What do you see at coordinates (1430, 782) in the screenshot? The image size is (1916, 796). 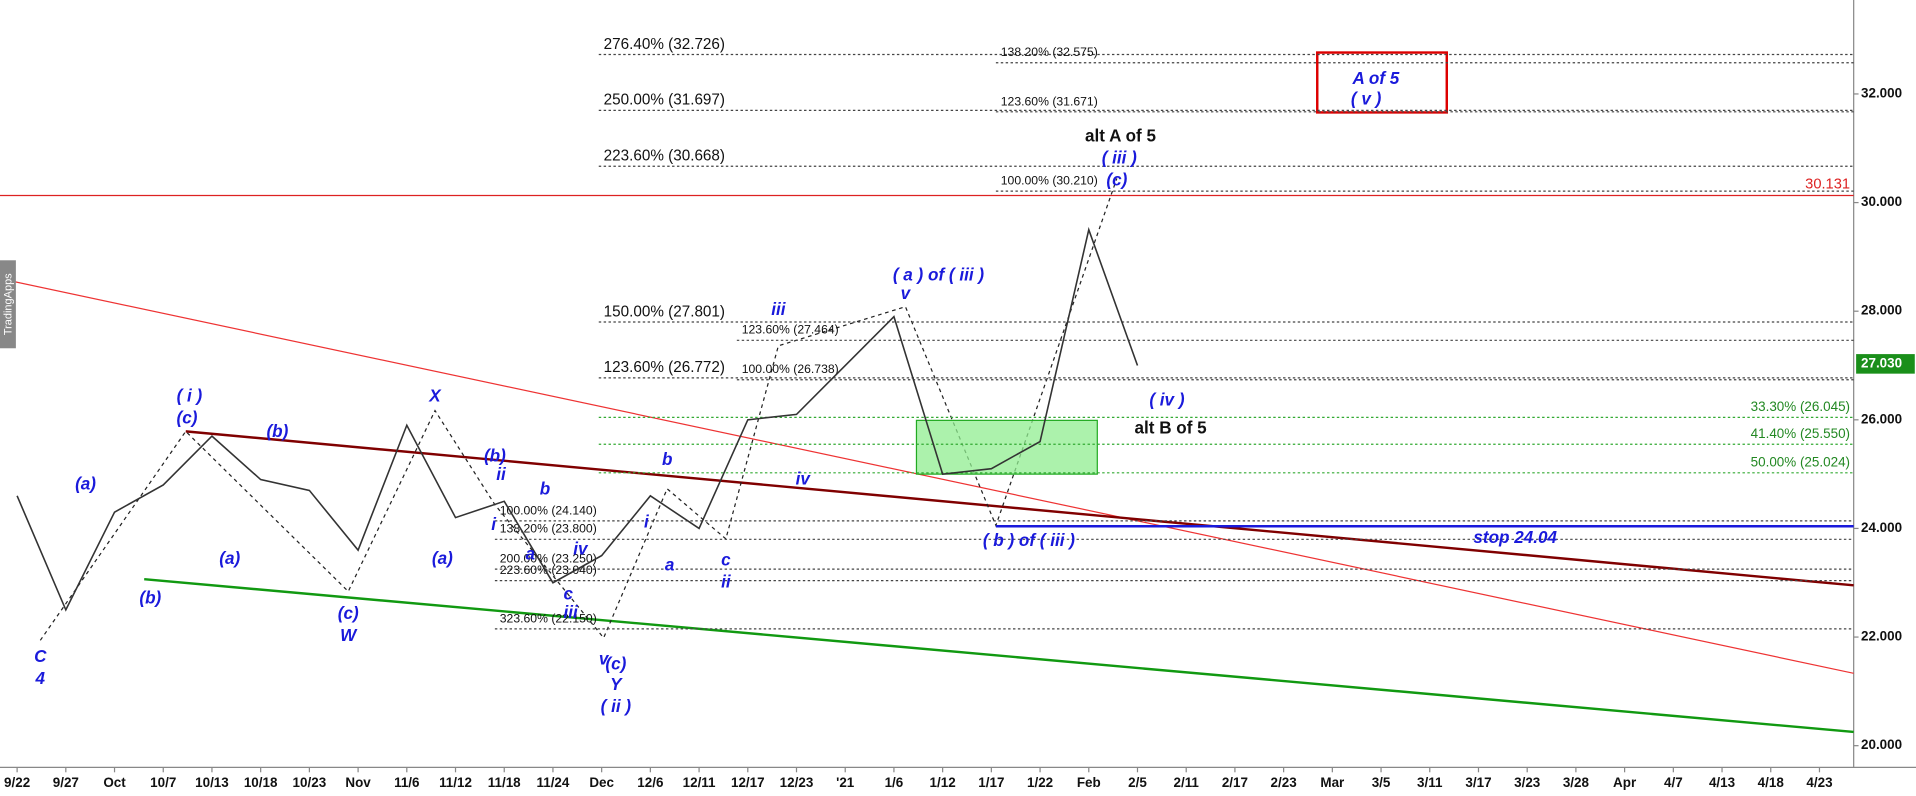 I see `x-tick-label: 3/11` at bounding box center [1430, 782].